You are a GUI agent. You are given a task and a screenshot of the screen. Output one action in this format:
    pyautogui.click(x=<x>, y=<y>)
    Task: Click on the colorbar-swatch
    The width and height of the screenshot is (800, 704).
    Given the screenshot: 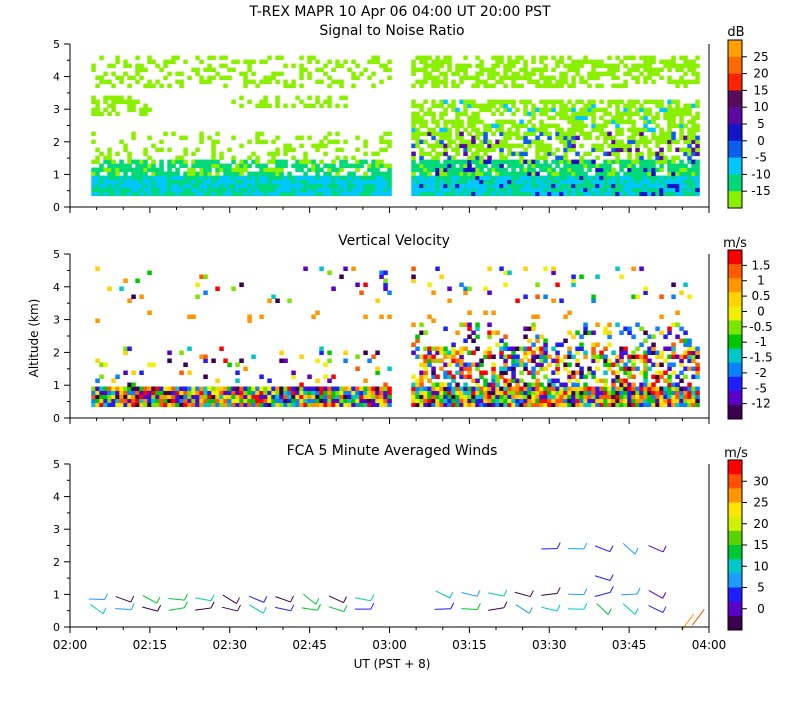 What is the action you would take?
    pyautogui.click(x=735, y=65)
    